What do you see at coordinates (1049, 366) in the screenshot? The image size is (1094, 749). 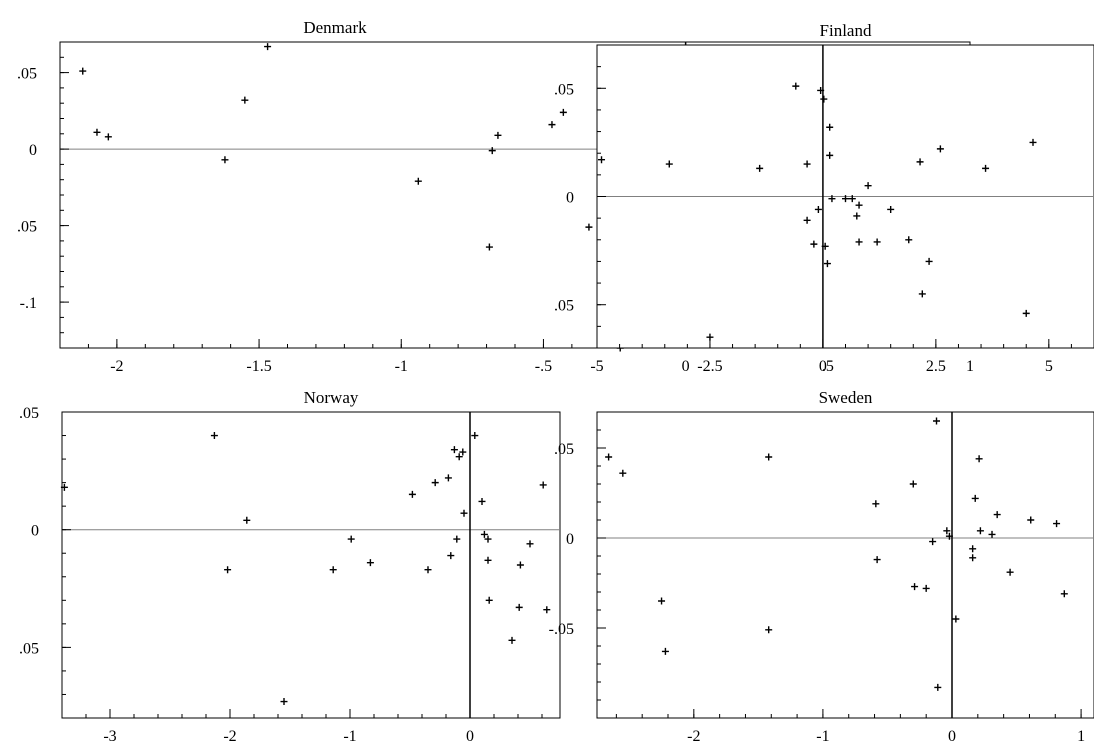 I see `x-tick-label: 5` at bounding box center [1049, 366].